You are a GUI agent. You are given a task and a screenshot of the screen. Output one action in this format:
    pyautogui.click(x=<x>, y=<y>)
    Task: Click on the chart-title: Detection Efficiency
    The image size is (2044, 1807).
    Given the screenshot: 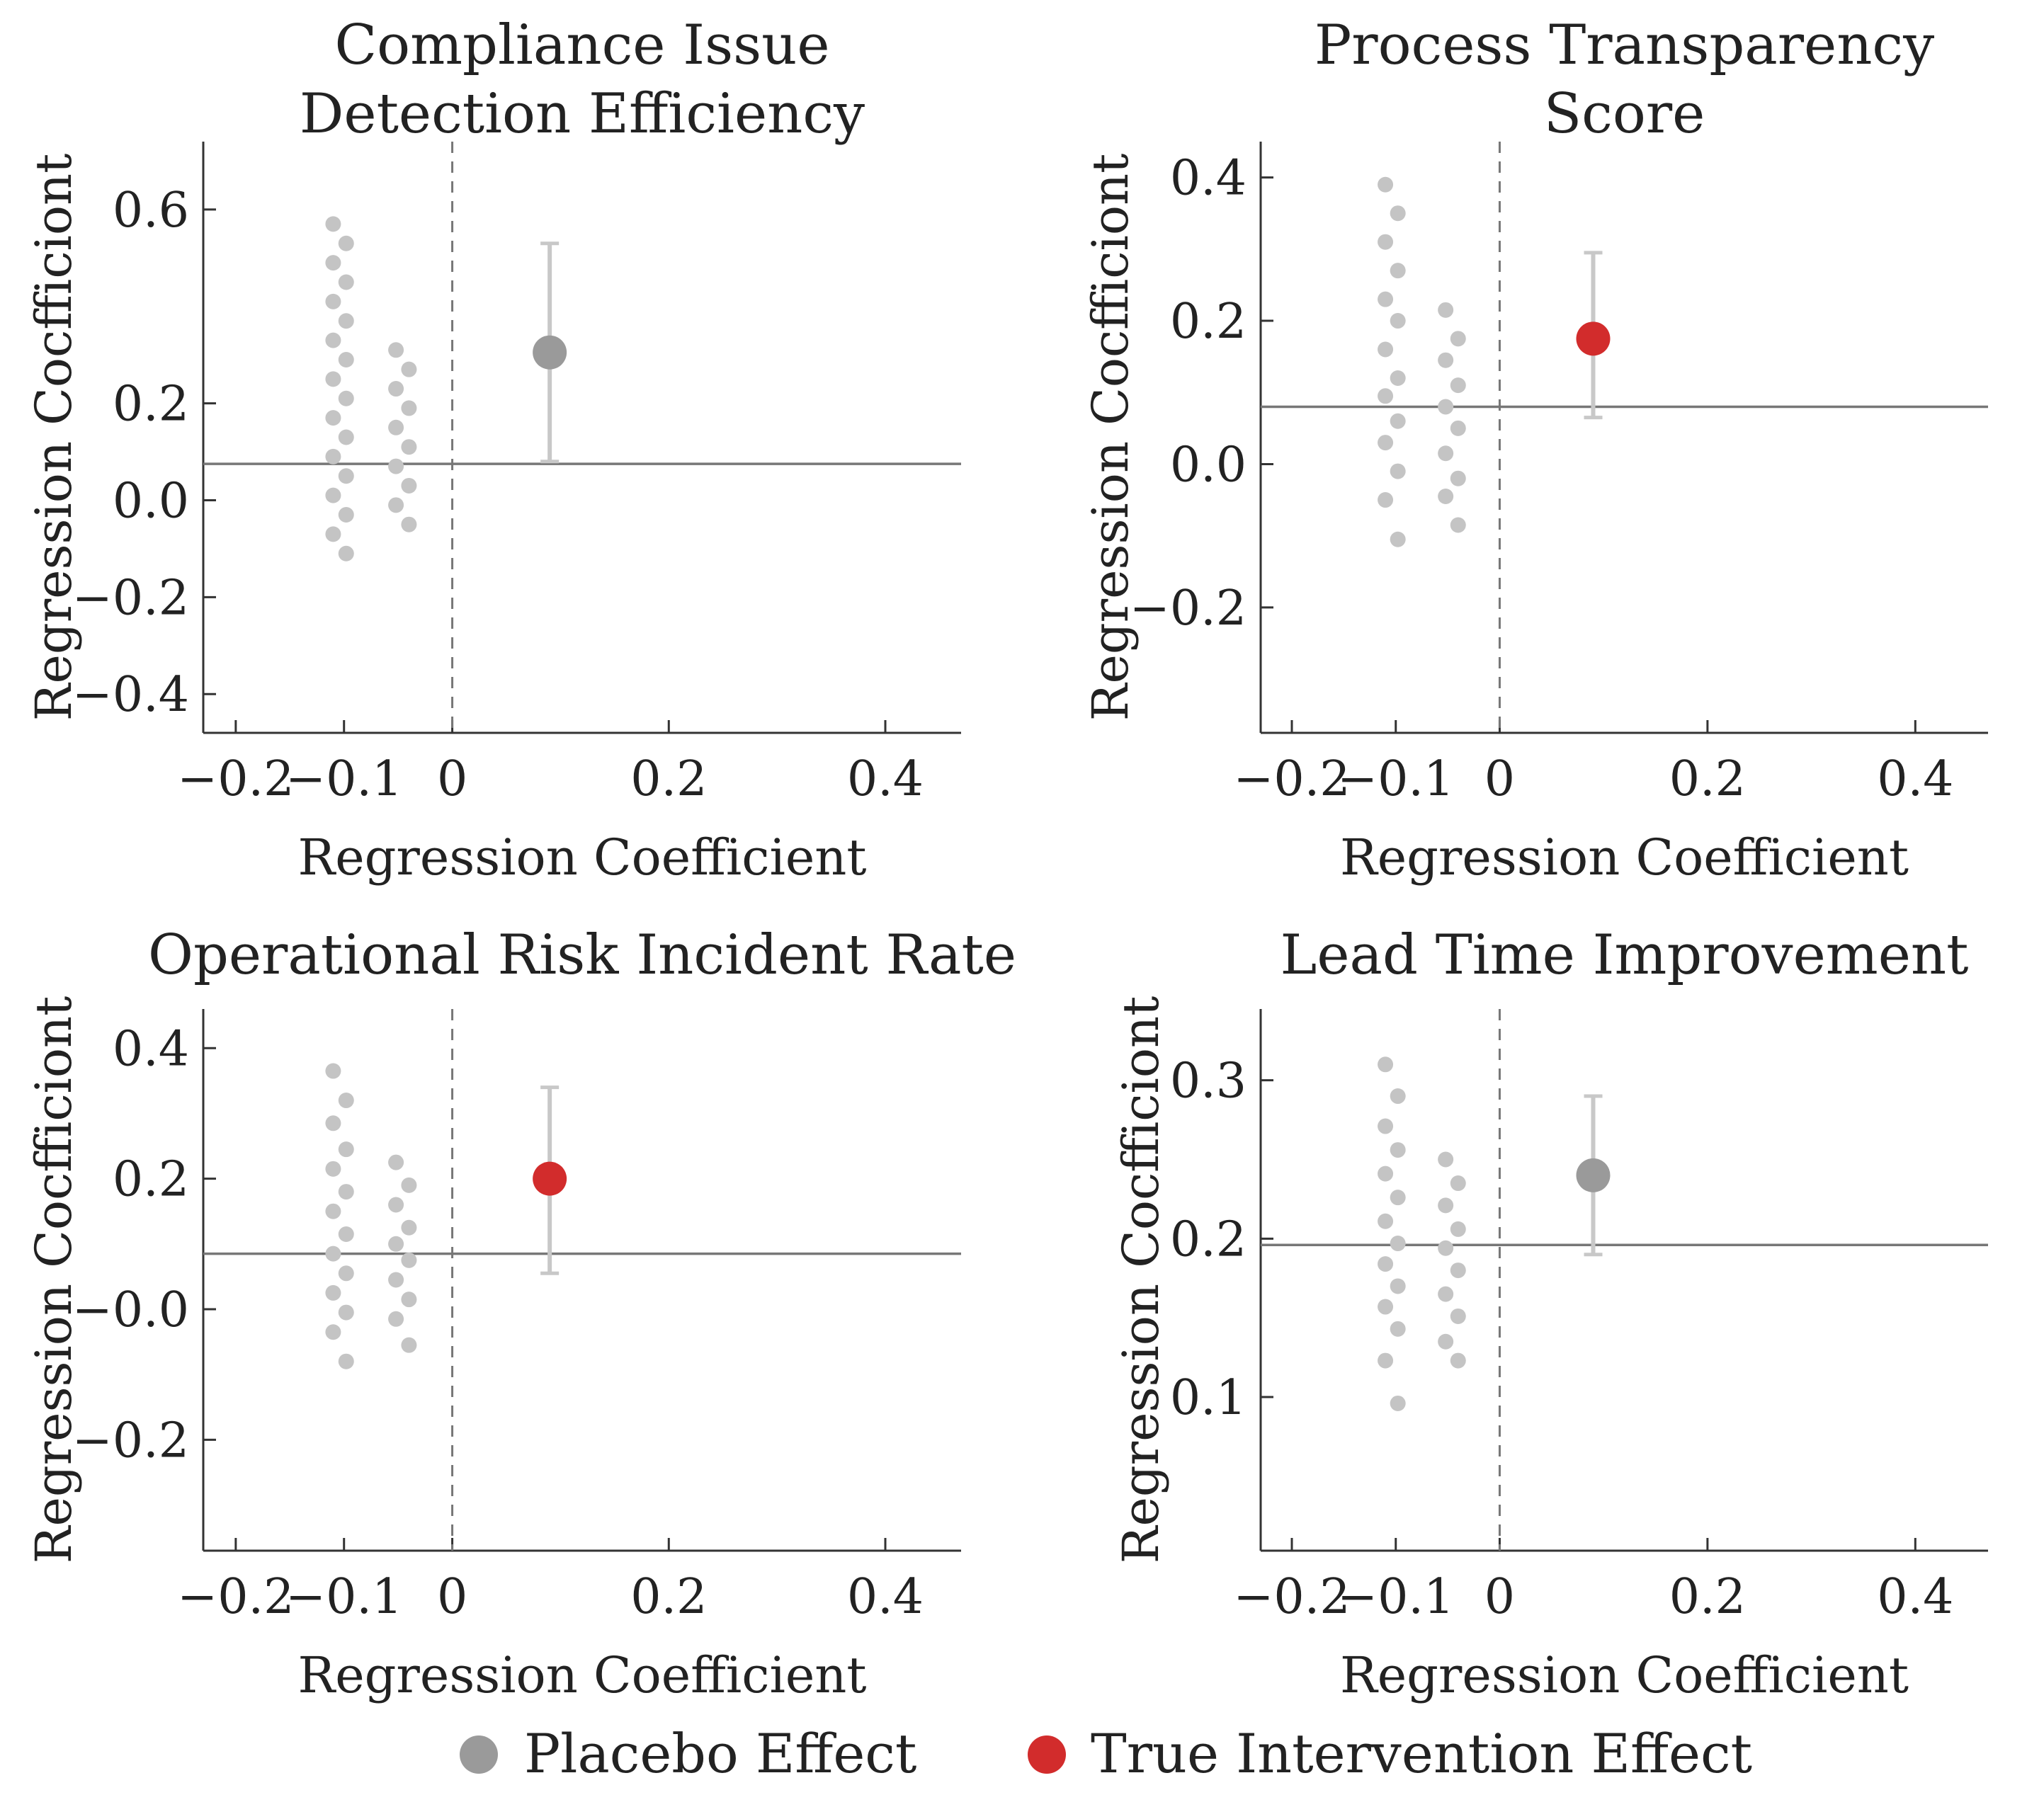 What is the action you would take?
    pyautogui.click(x=582, y=114)
    